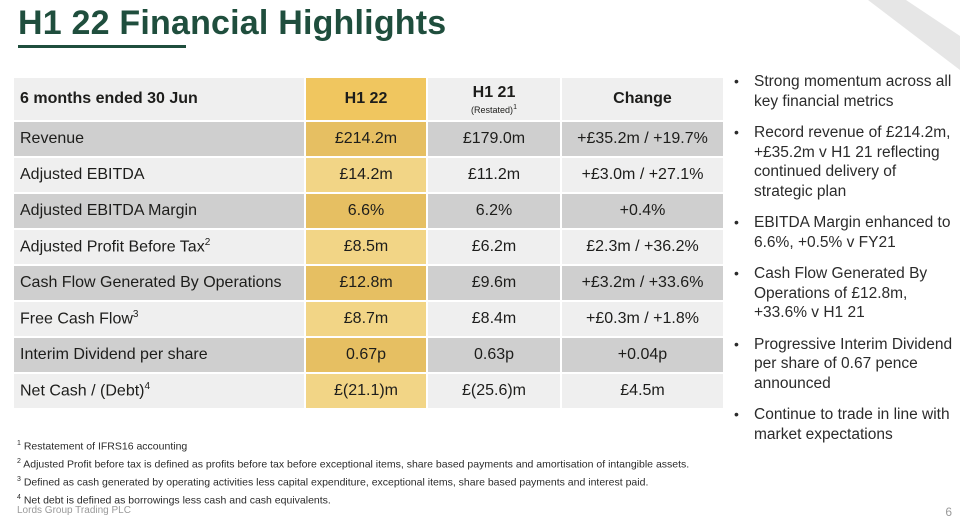 This screenshot has width=960, height=526. Describe the element at coordinates (494, 139) in the screenshot. I see `row-h1-21-value: £179.0m` at that location.